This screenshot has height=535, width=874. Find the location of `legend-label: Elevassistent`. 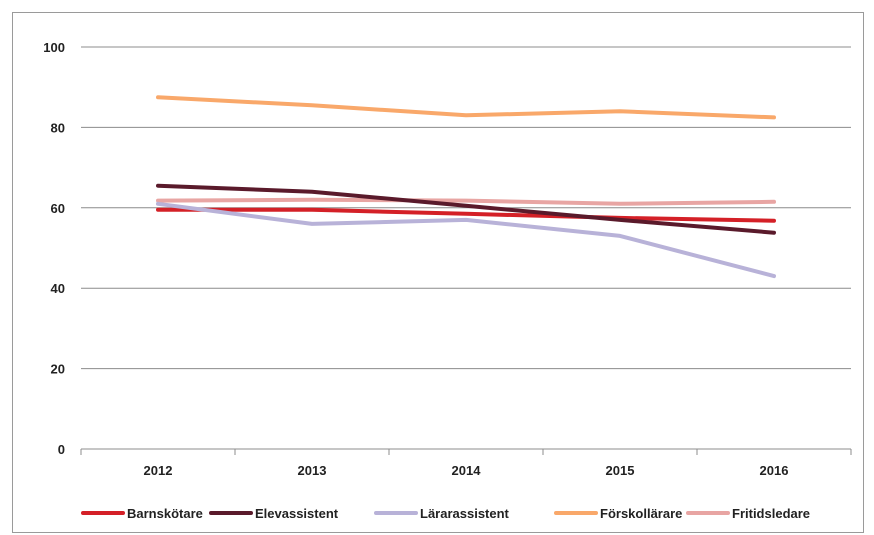

legend-label: Elevassistent is located at coordinates (297, 513).